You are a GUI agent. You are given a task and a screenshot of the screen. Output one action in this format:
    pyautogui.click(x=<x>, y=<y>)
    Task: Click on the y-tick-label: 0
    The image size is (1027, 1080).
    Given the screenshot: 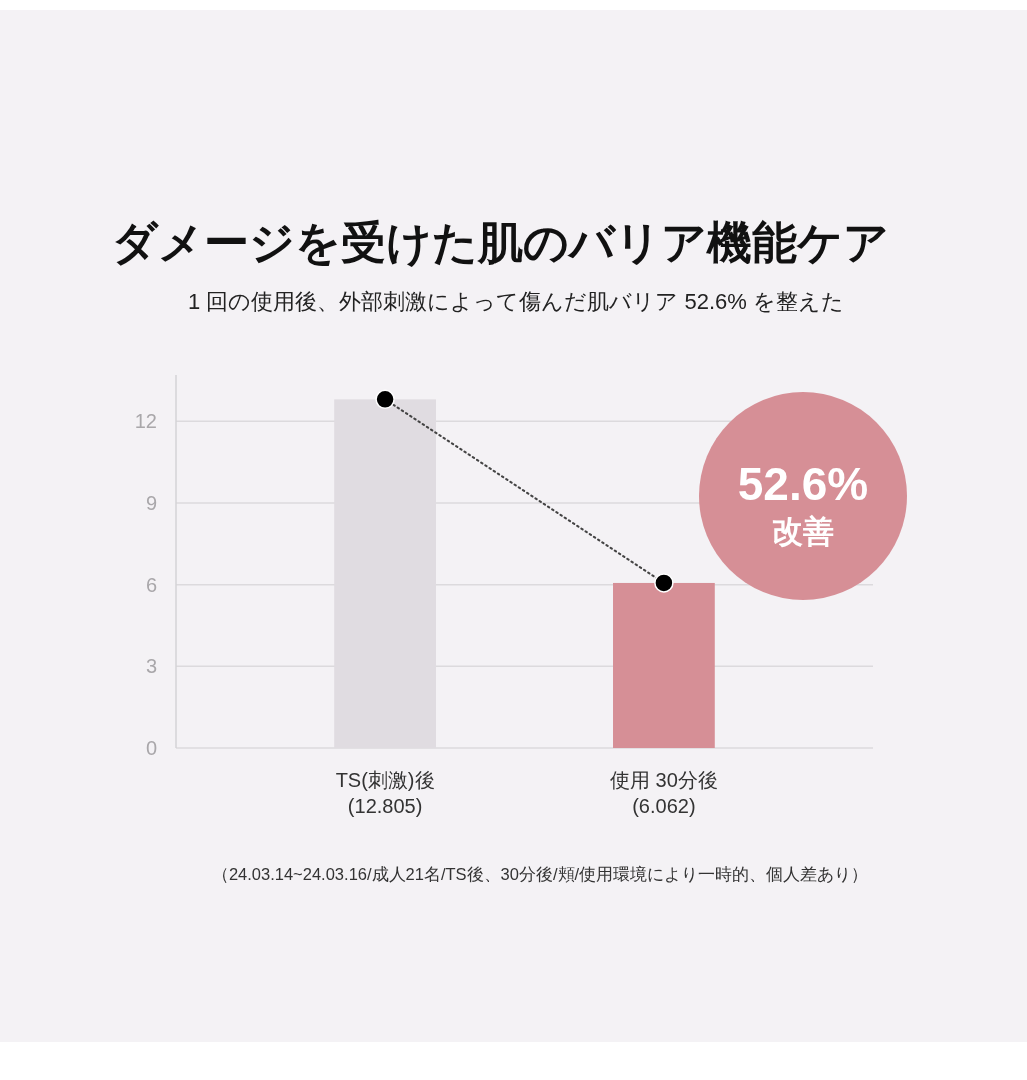 What is the action you would take?
    pyautogui.click(x=151, y=748)
    